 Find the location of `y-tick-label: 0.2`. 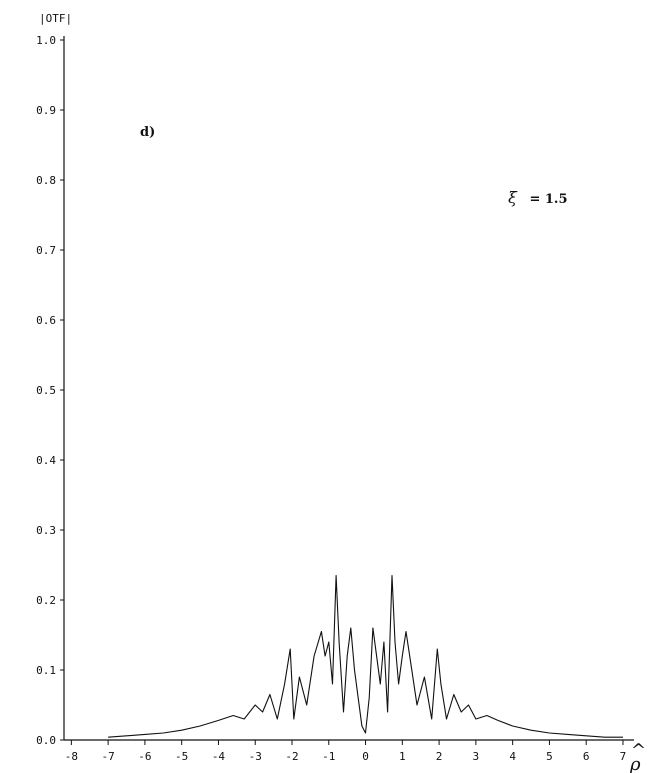

y-tick-label: 0.2 is located at coordinates (46, 600).